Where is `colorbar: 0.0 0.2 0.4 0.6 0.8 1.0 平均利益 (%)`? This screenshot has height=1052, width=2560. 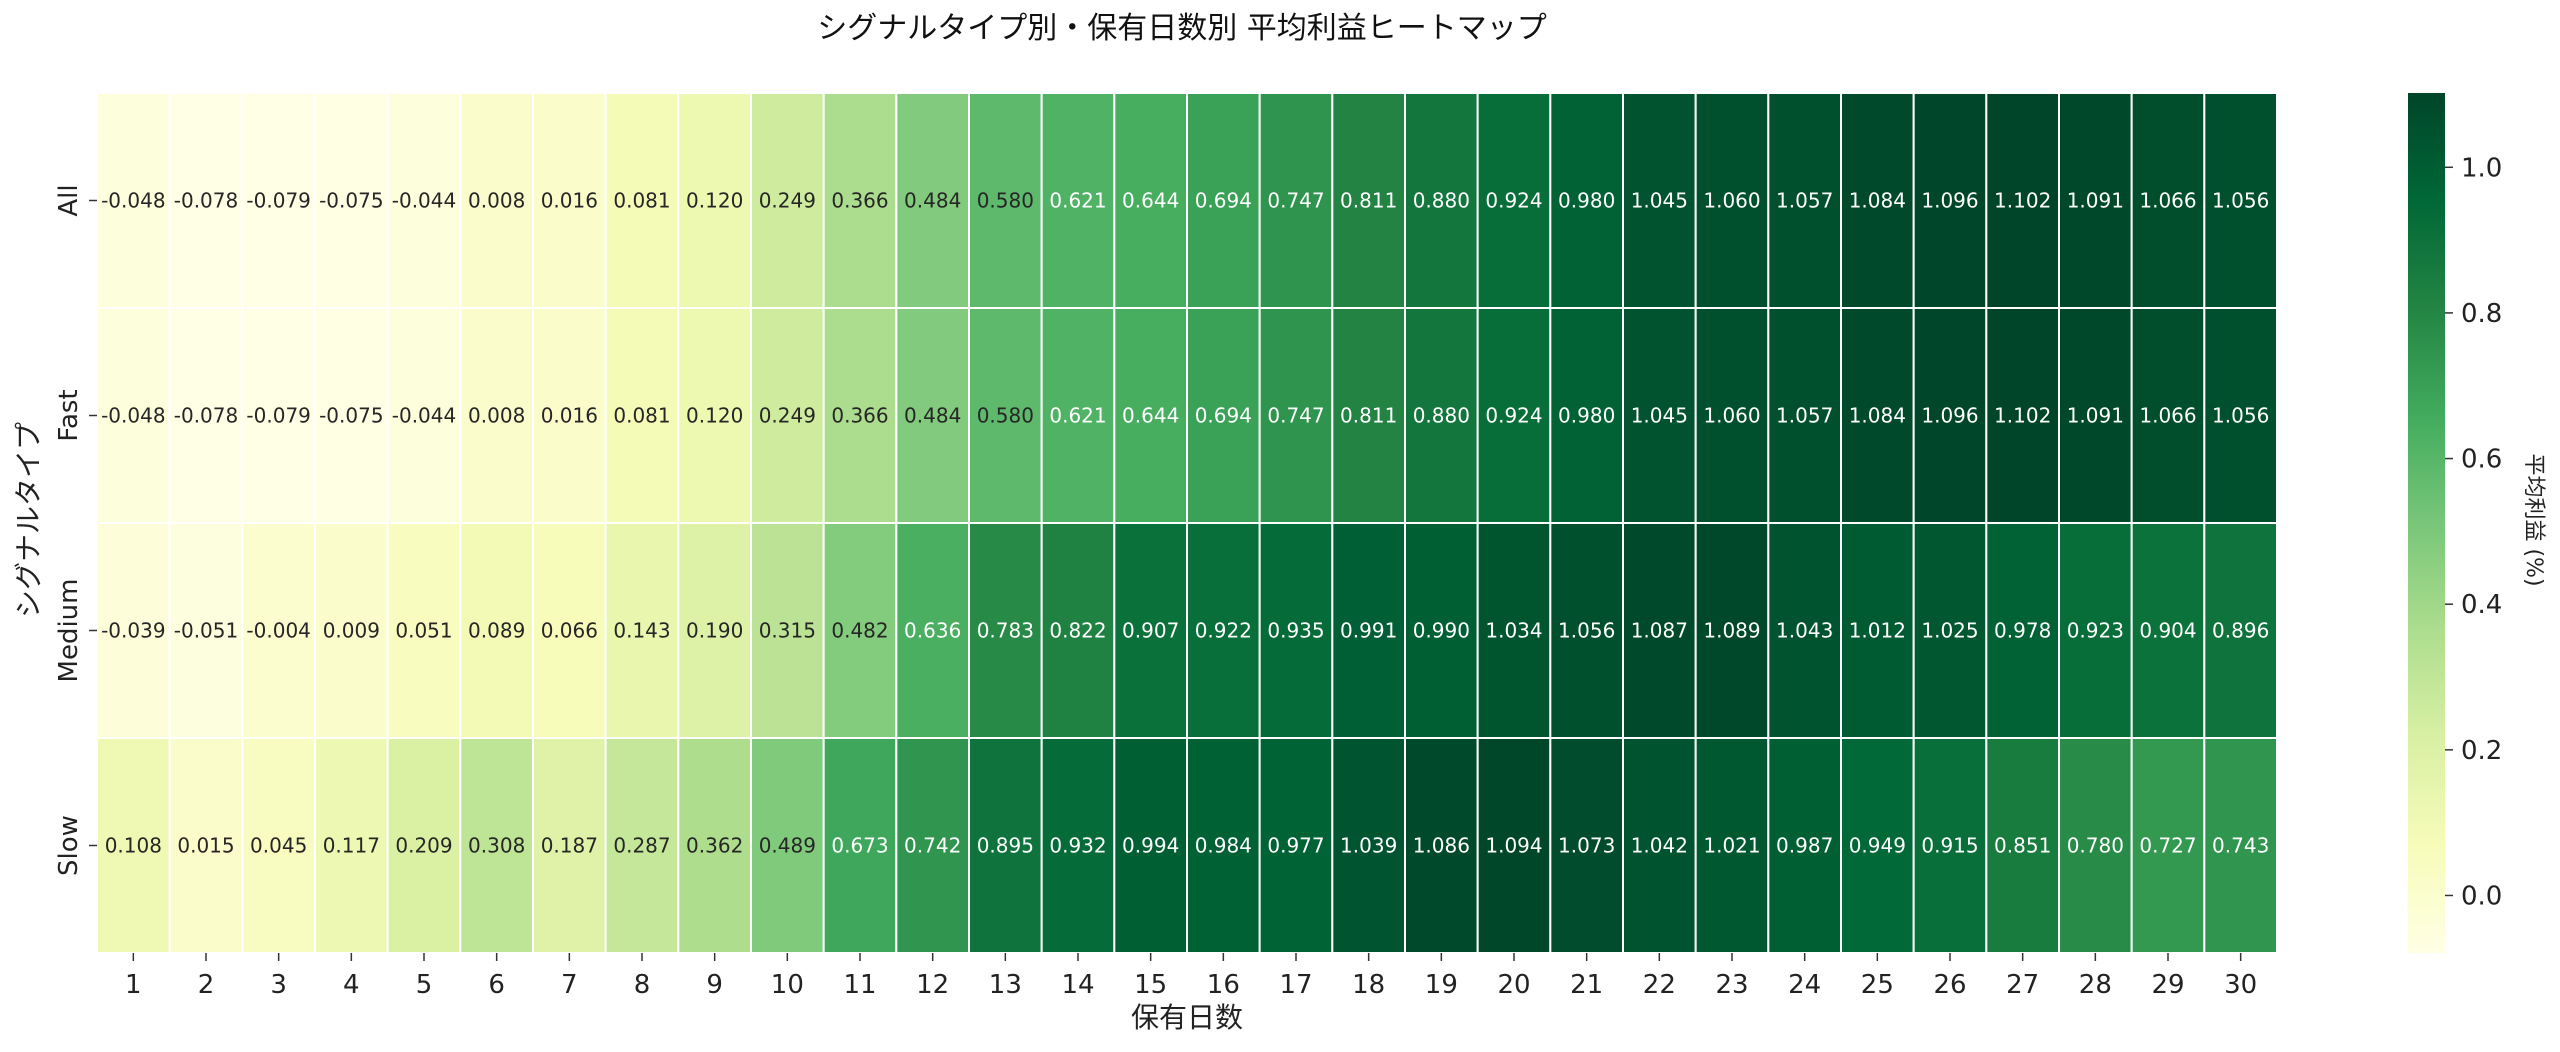 colorbar: 0.0 0.2 0.4 0.6 0.8 1.0 平均利益 (%) is located at coordinates (2477, 523).